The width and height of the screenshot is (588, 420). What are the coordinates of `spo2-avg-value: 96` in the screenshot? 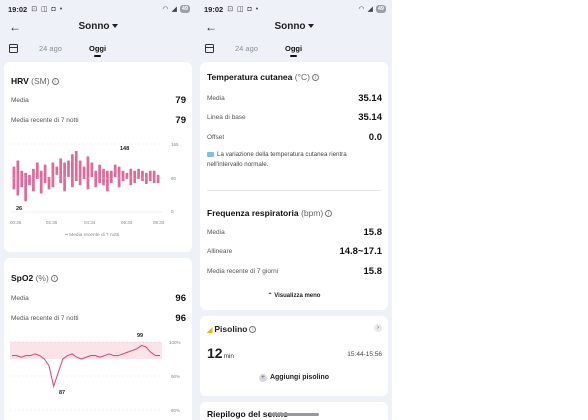 It's located at (180, 298).